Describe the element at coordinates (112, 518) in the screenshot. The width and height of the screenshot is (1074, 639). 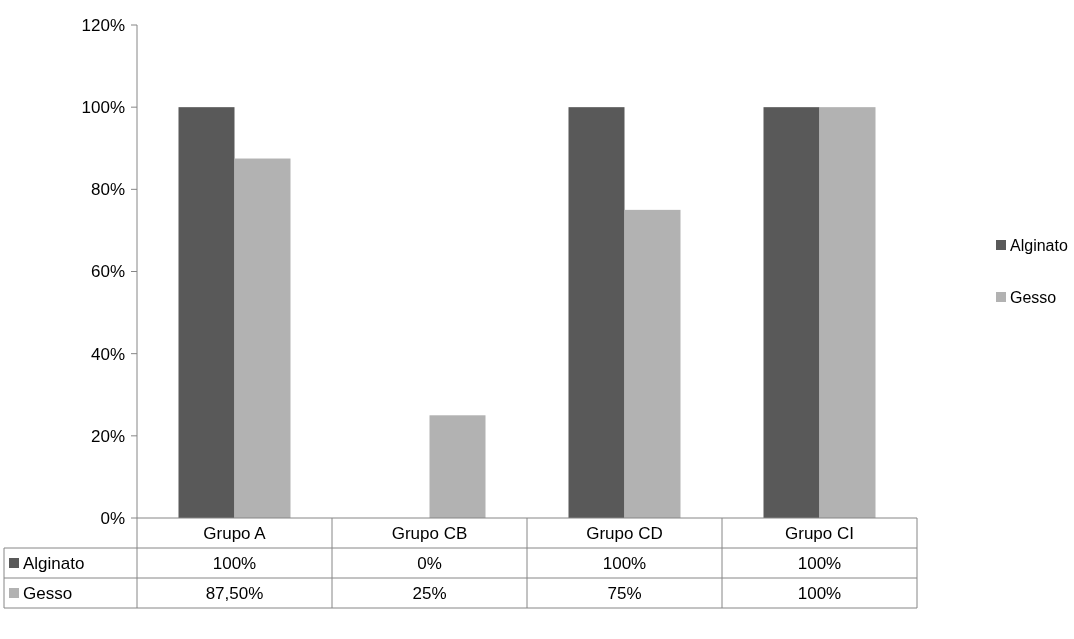
I see `y-tick-label: 0%` at that location.